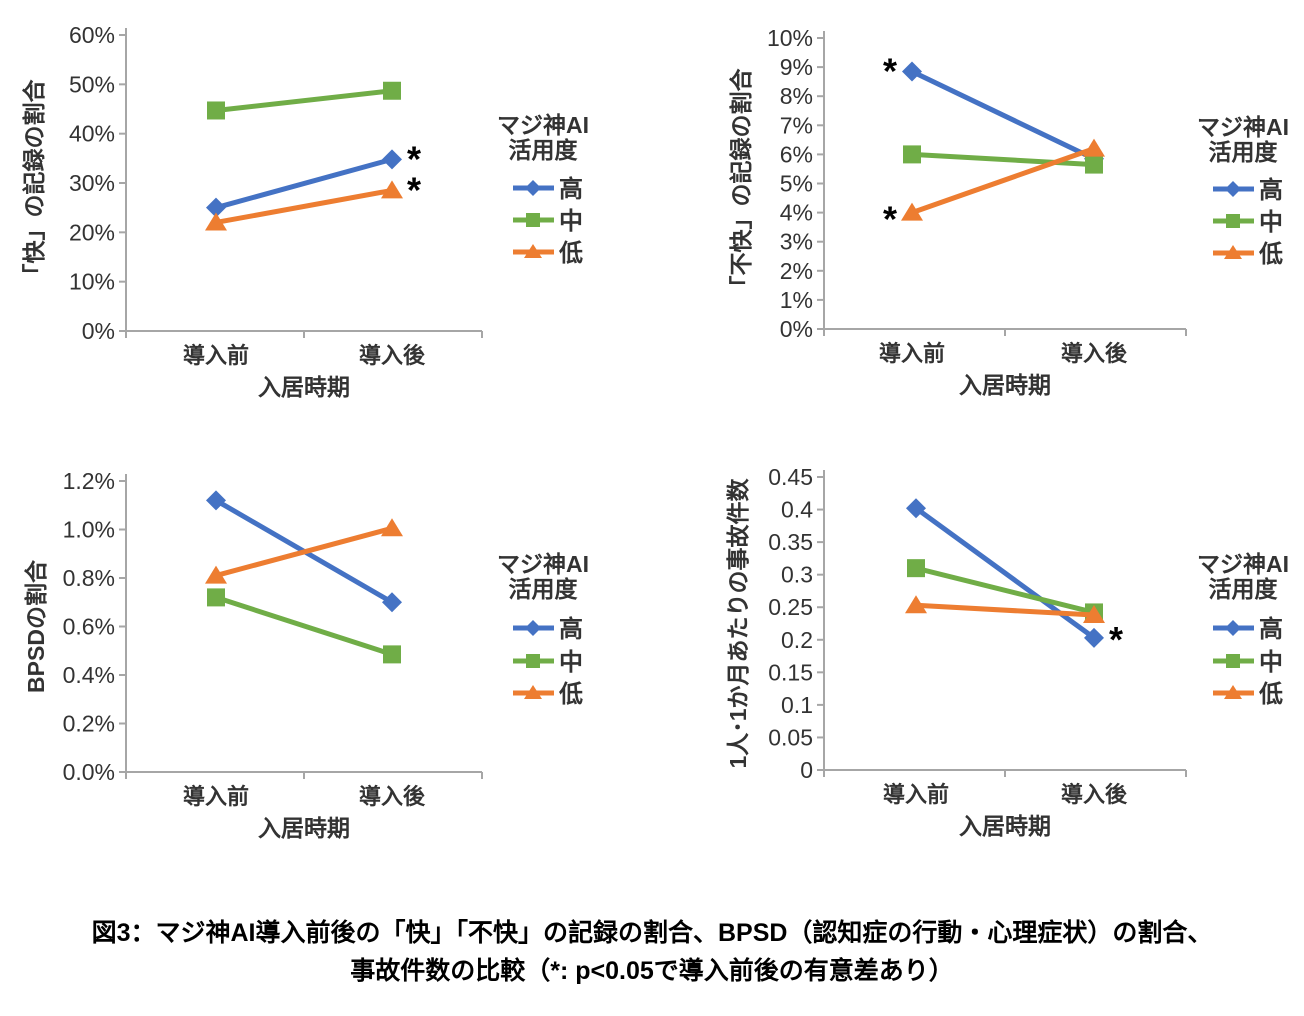 The width and height of the screenshot is (1304, 1016). What do you see at coordinates (796, 213) in the screenshot?
I see `y-tick-label: 4%` at bounding box center [796, 213].